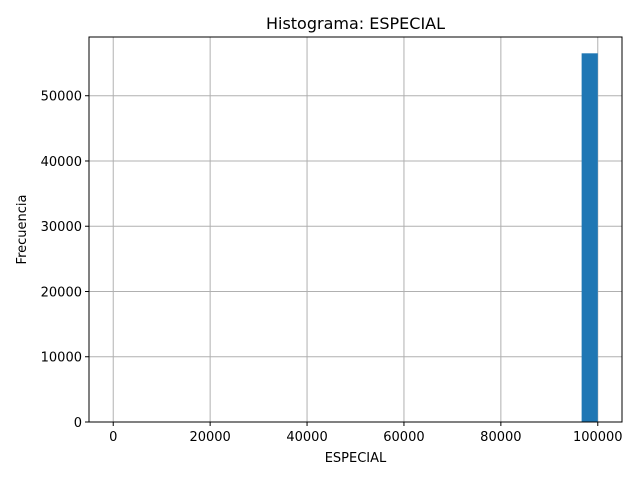  Describe the element at coordinates (209, 437) in the screenshot. I see `x-tick-label: 20000` at that location.